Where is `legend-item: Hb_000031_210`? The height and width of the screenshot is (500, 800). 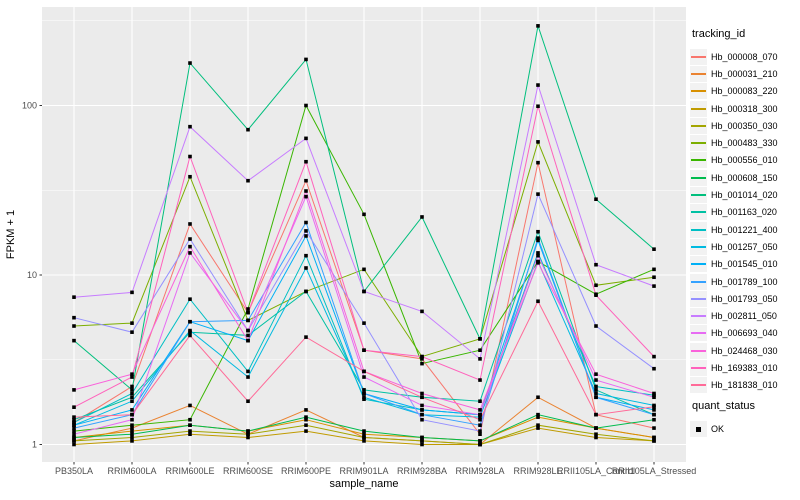
legend-item: Hb_000031_210 is located at coordinates (745, 73).